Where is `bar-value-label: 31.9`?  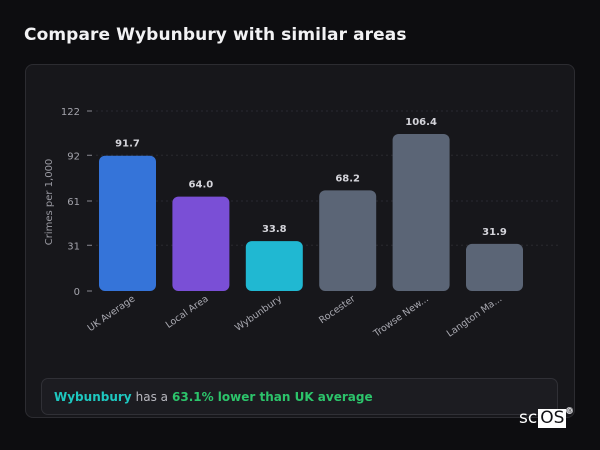 bar-value-label: 31.9 is located at coordinates (494, 232).